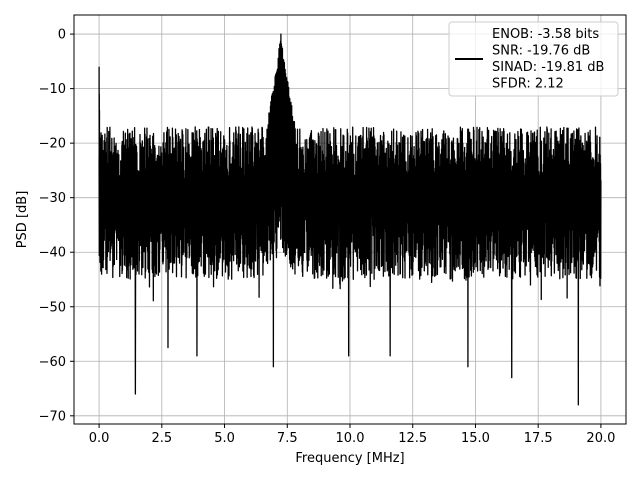 Image resolution: width=640 pixels, height=480 pixels. I want to click on x-tick-label: 12.5, so click(412, 438).